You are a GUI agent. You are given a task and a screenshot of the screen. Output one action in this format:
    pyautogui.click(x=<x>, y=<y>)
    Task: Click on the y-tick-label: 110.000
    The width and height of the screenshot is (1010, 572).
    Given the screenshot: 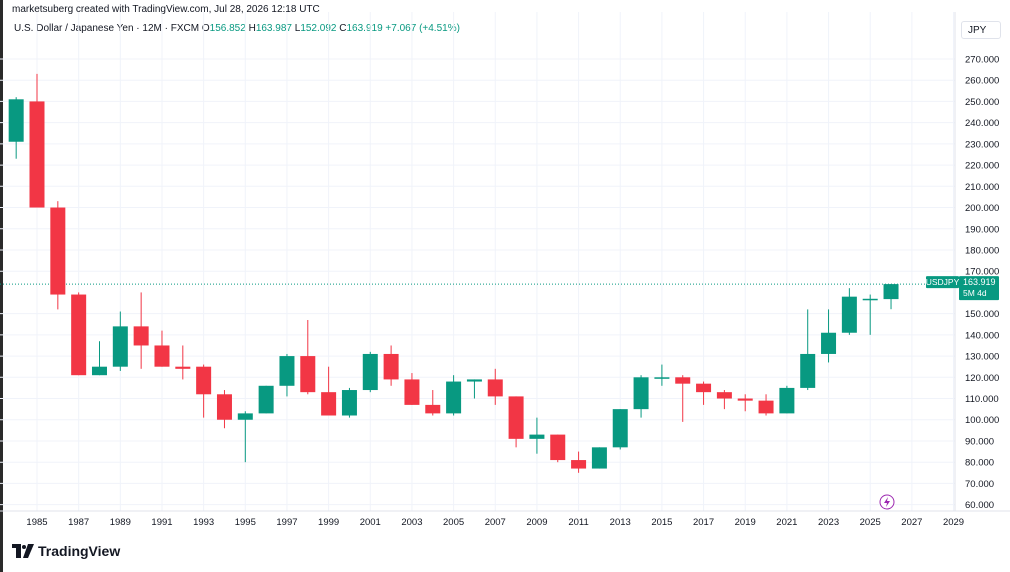 What is the action you would take?
    pyautogui.click(x=982, y=399)
    